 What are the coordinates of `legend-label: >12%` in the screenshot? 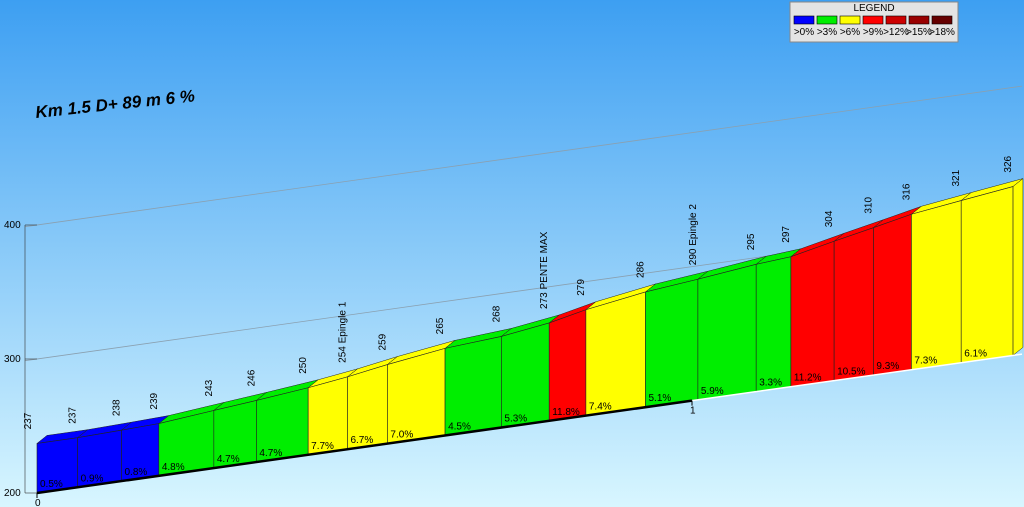 It's located at (896, 32).